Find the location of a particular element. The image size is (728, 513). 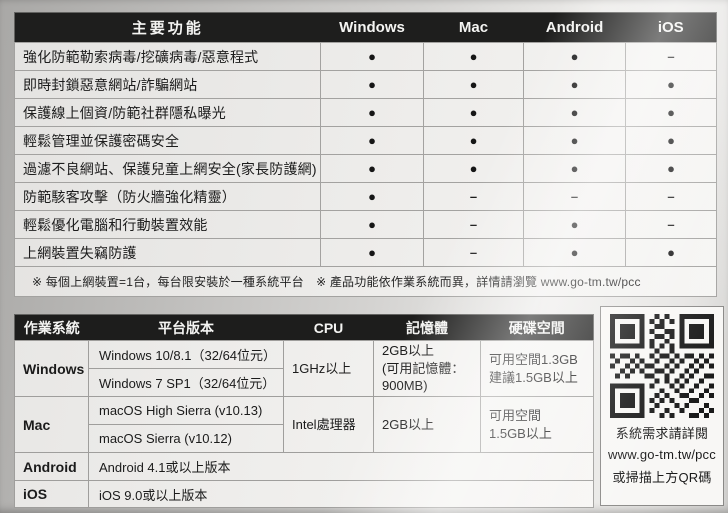

header-disk: 硬碟空間 is located at coordinates (537, 327).